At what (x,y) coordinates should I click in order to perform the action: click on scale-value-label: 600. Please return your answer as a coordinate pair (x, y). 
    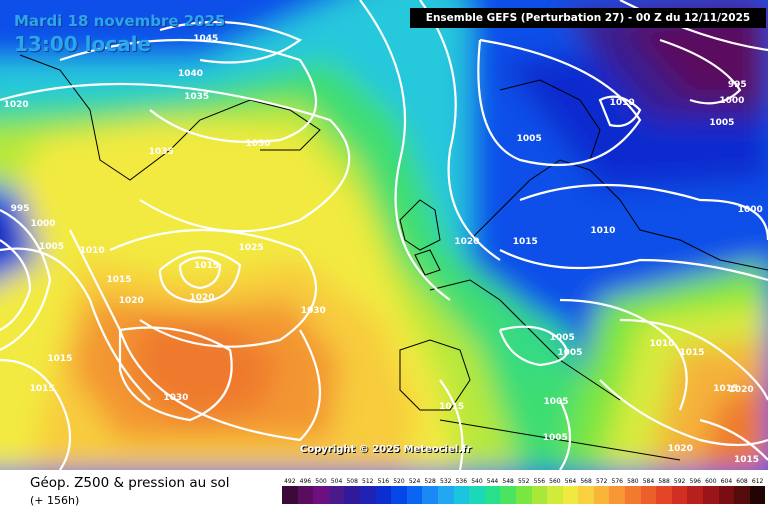
    Looking at the image, I should click on (711, 482).